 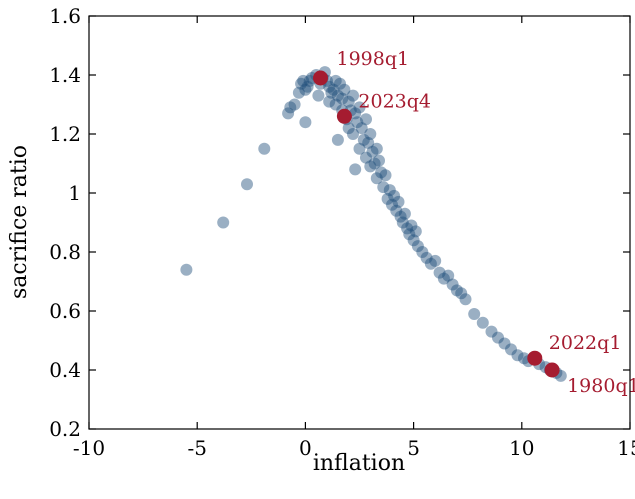 I want to click on highlight-point-1980q1, so click(x=552, y=370).